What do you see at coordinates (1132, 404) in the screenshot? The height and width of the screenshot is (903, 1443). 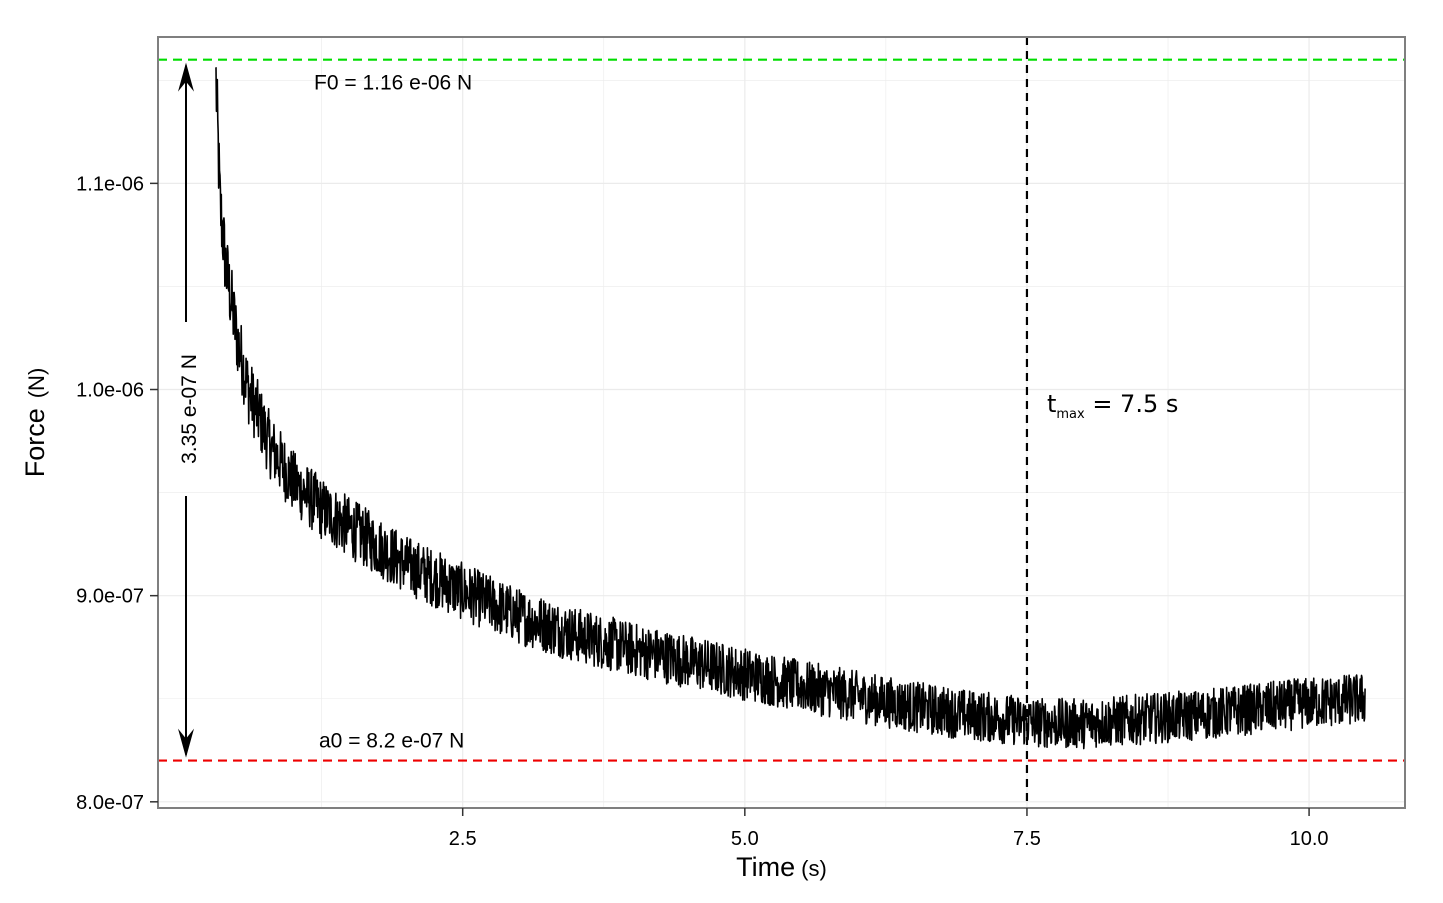 I see `tmax-value: = 7.5 s` at bounding box center [1132, 404].